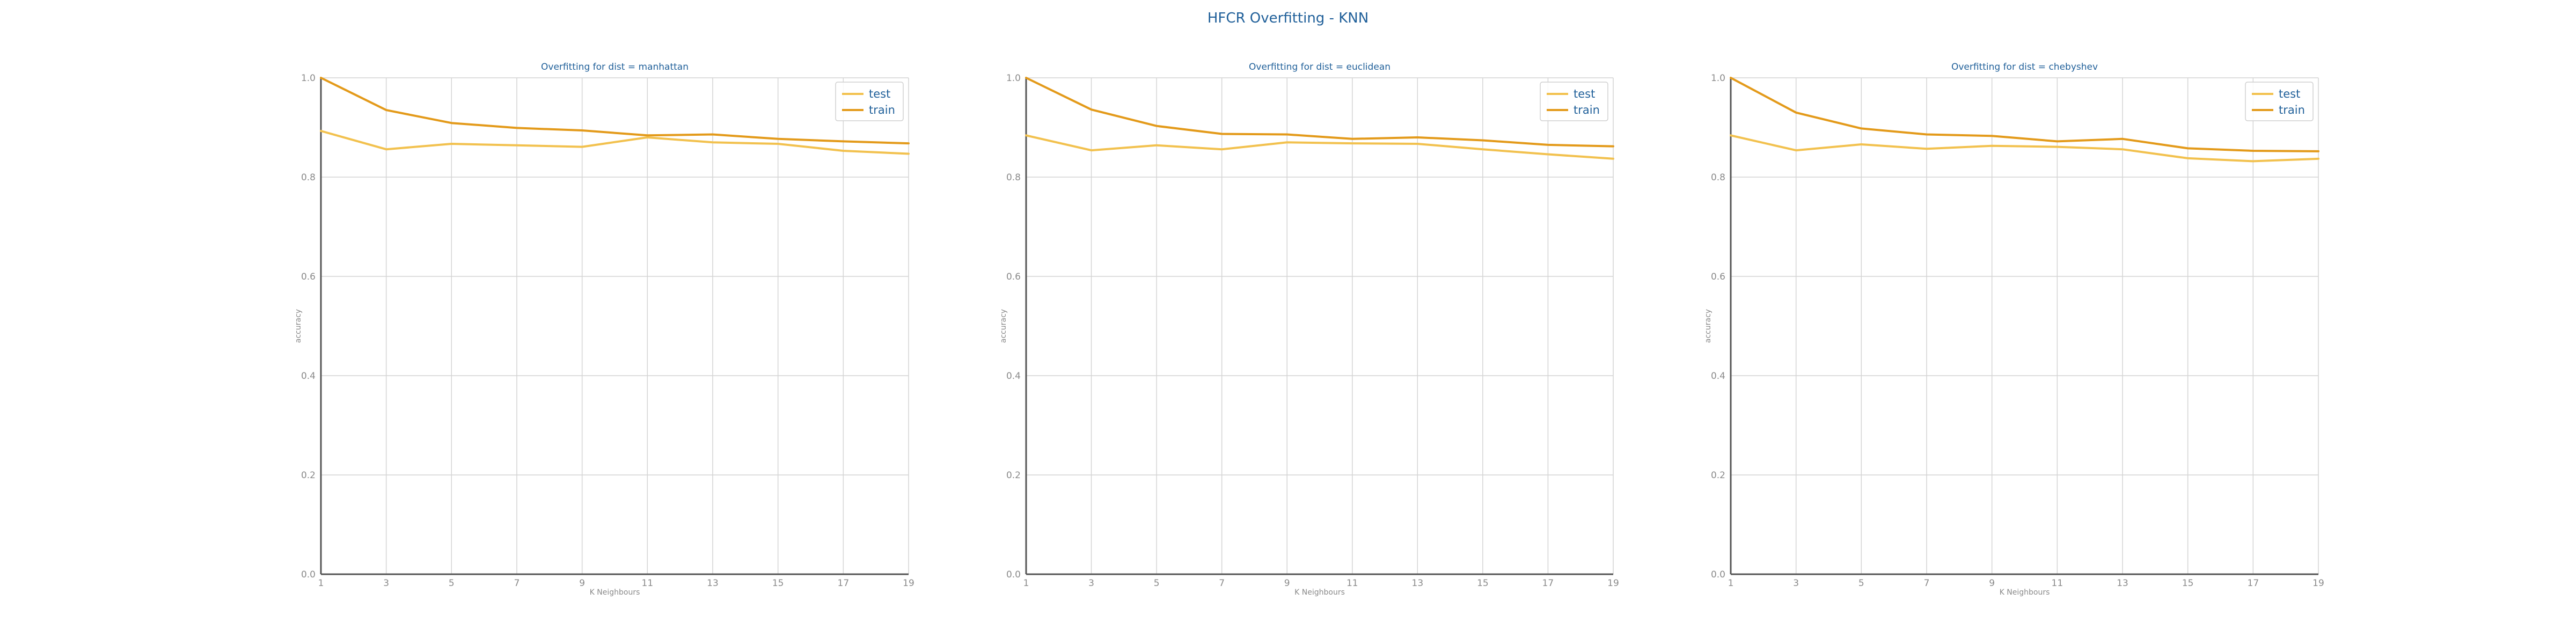 Image resolution: width=2576 pixels, height=644 pixels. What do you see at coordinates (2024, 67) in the screenshot?
I see `chart-title: Overfitting for dist = chebyshev` at bounding box center [2024, 67].